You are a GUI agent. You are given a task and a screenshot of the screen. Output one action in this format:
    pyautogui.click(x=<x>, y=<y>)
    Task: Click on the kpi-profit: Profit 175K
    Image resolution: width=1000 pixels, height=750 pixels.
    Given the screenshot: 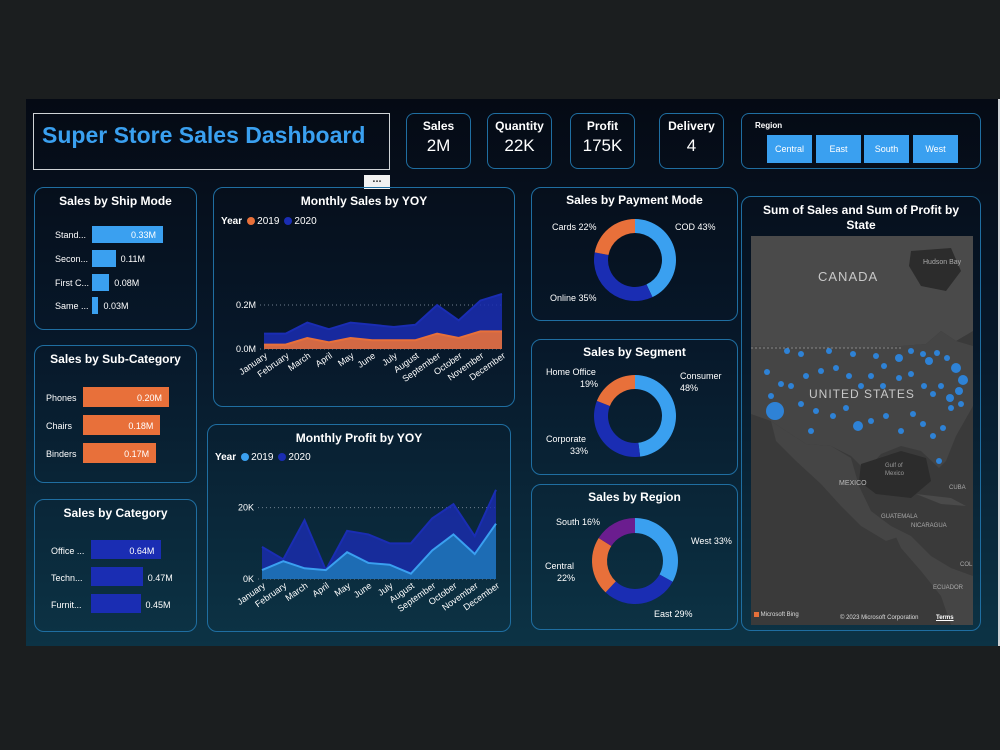 What is the action you would take?
    pyautogui.click(x=602, y=141)
    